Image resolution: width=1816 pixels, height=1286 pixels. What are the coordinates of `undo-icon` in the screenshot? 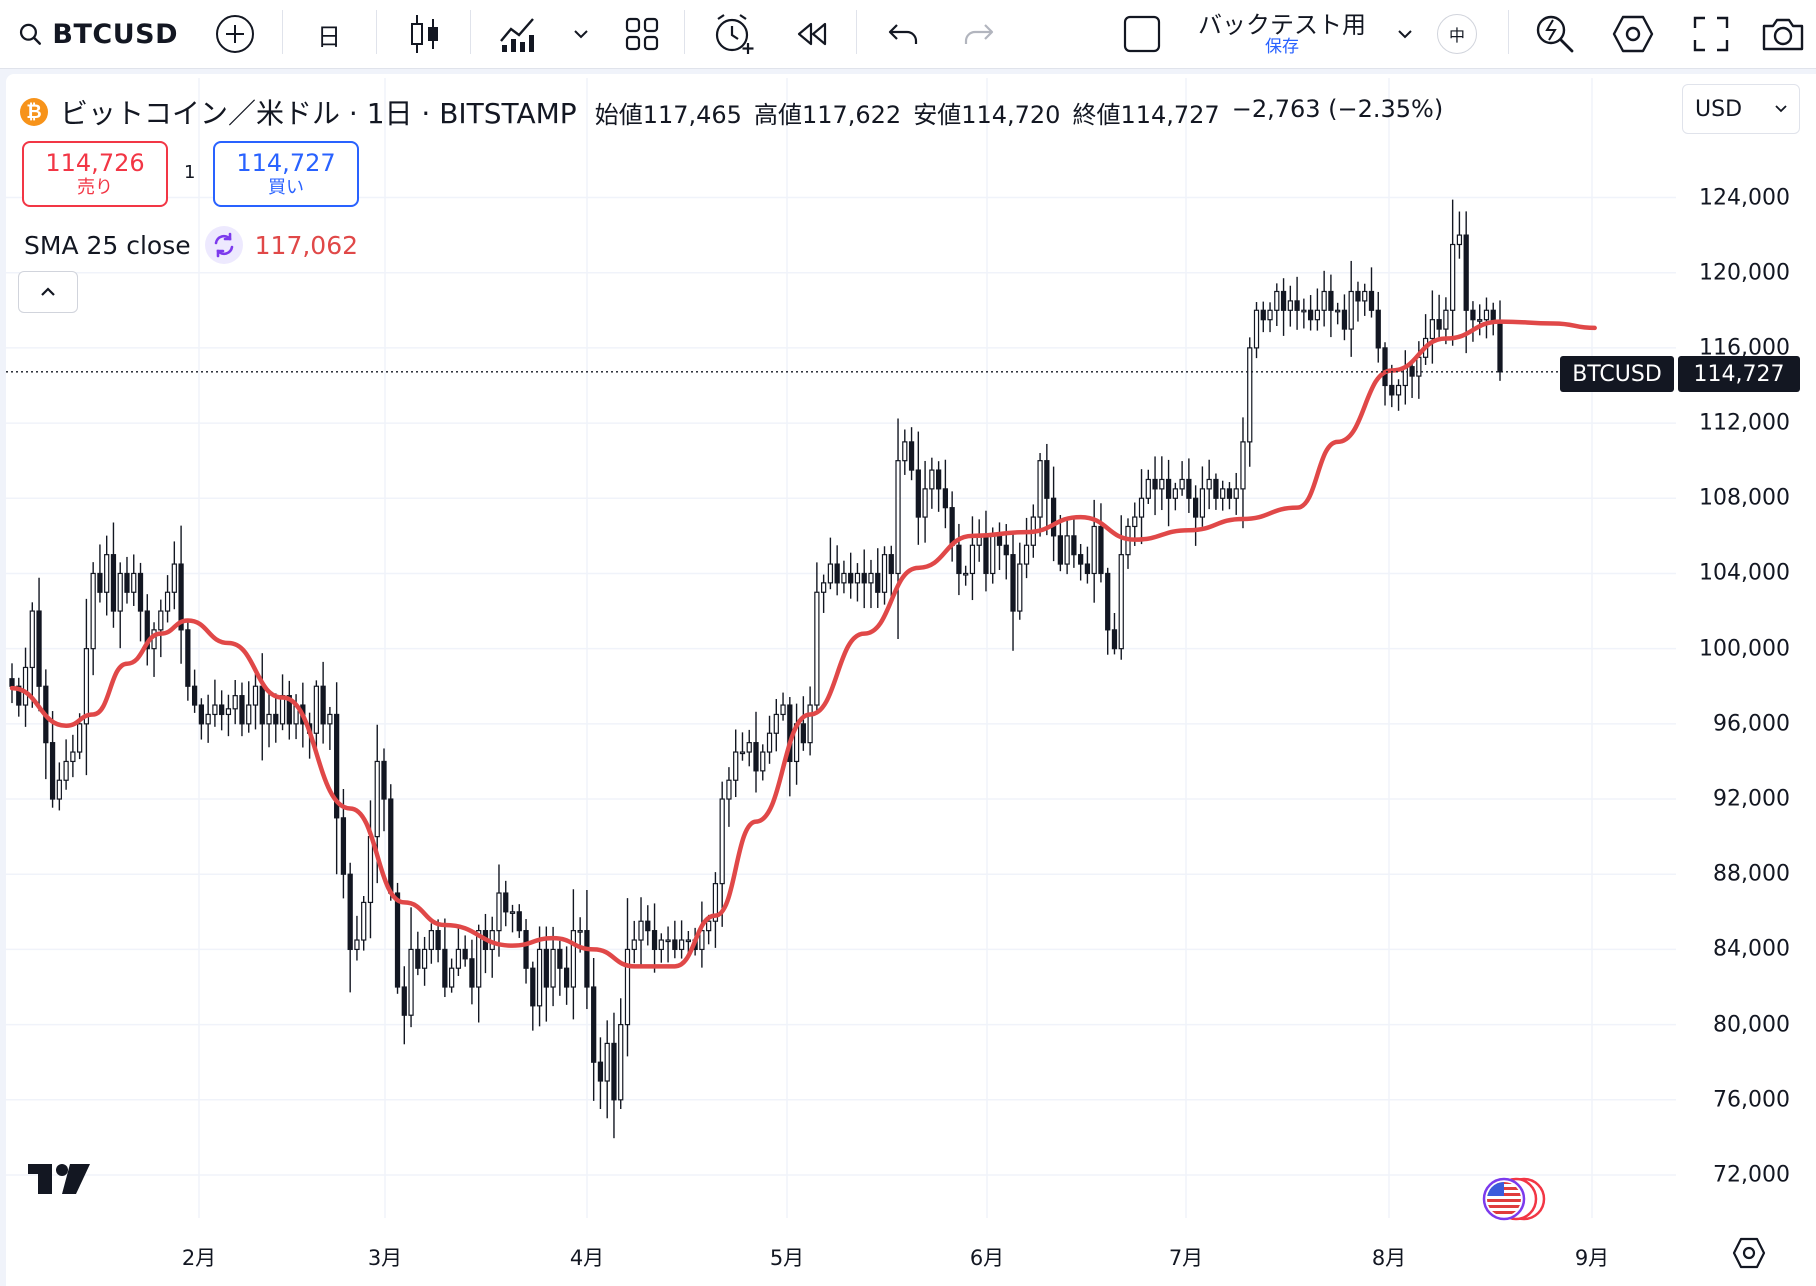 It's located at (903, 34).